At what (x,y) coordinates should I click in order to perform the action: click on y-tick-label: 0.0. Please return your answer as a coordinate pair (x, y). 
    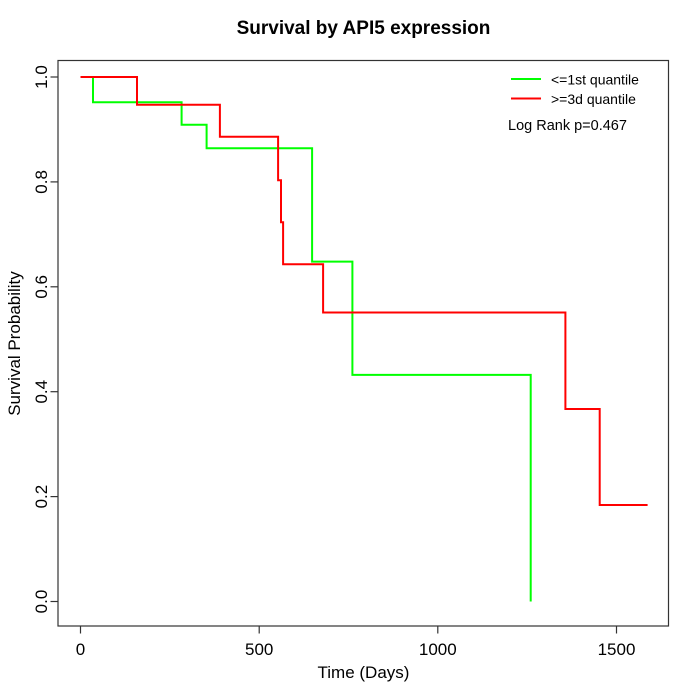
    Looking at the image, I should click on (41, 602).